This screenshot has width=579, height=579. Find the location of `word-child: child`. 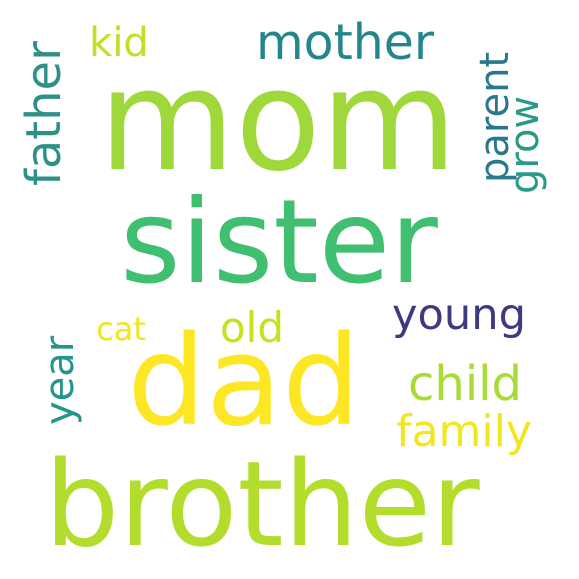

word-child: child is located at coordinates (465, 384).